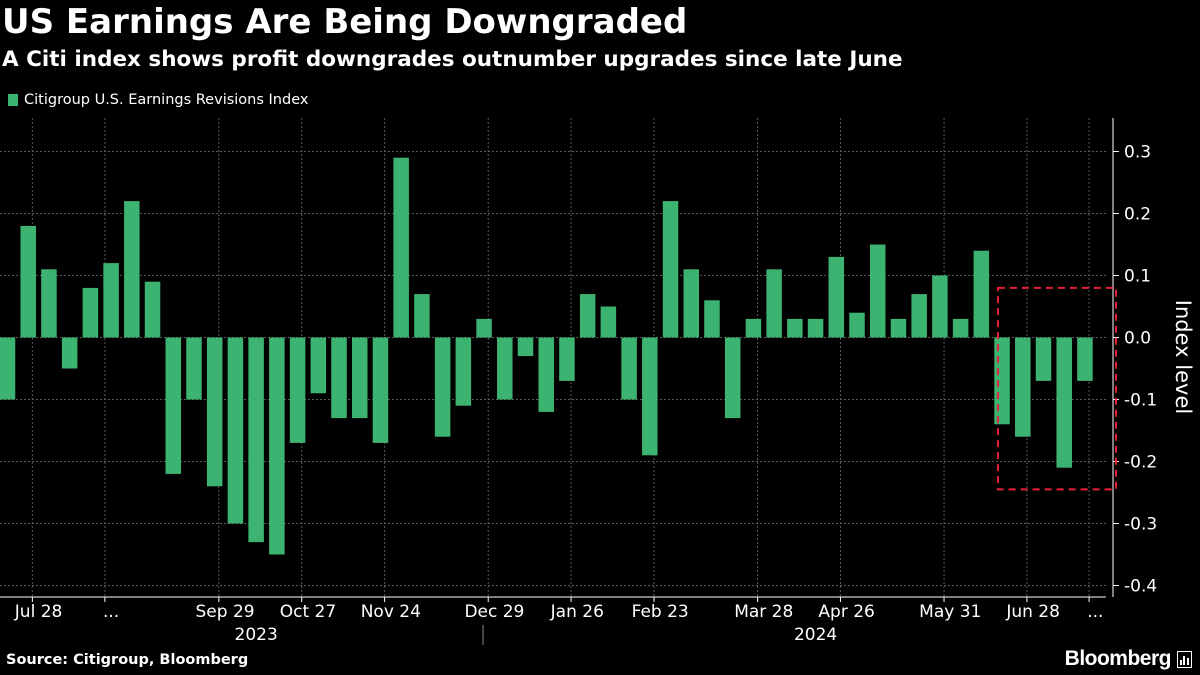  I want to click on x-tick-label: Jan 26, so click(577, 612).